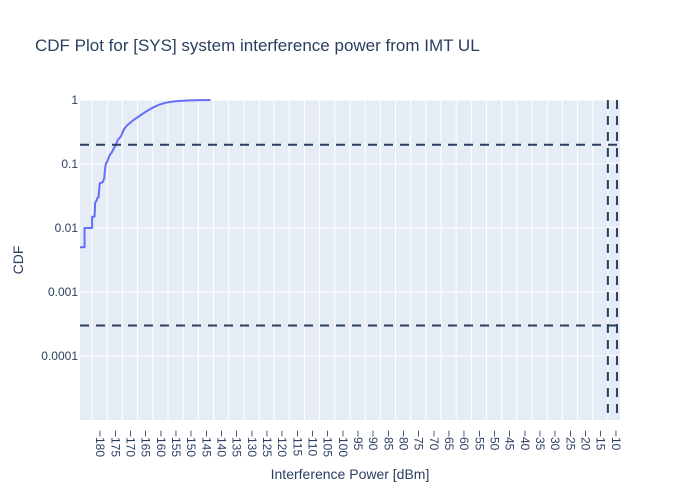 This screenshot has width=700, height=500. What do you see at coordinates (570, 440) in the screenshot?
I see `x-tick-label: −25` at bounding box center [570, 440].